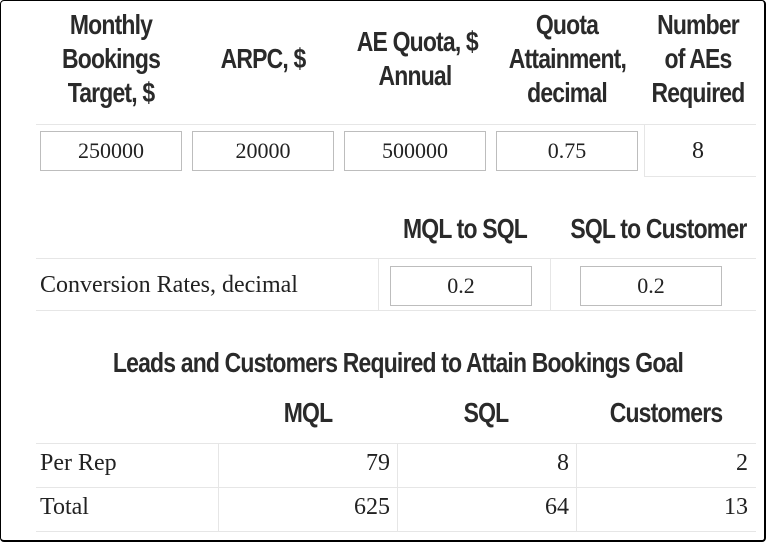 The image size is (768, 544). What do you see at coordinates (415, 75) in the screenshot?
I see `header-line: Annual` at bounding box center [415, 75].